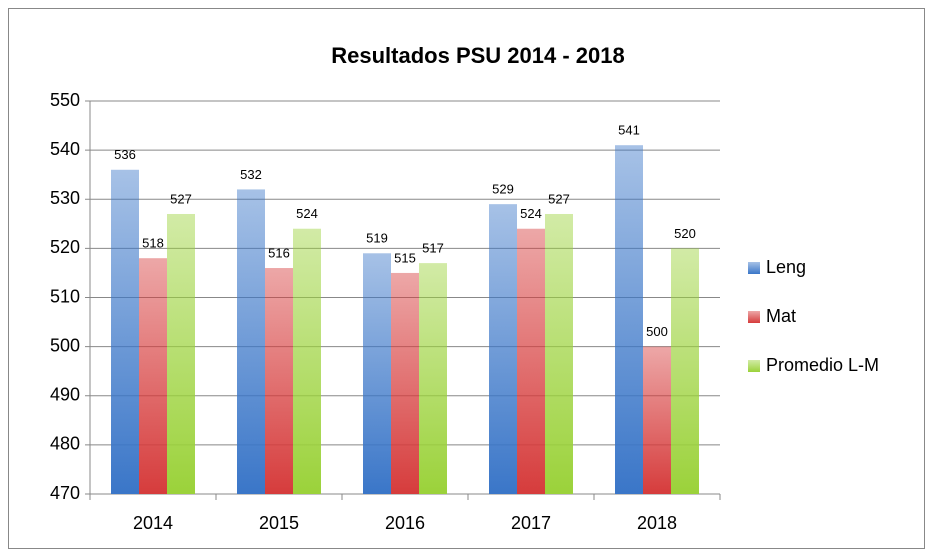  Describe the element at coordinates (65, 444) in the screenshot. I see `y-tick-label: 480` at that location.